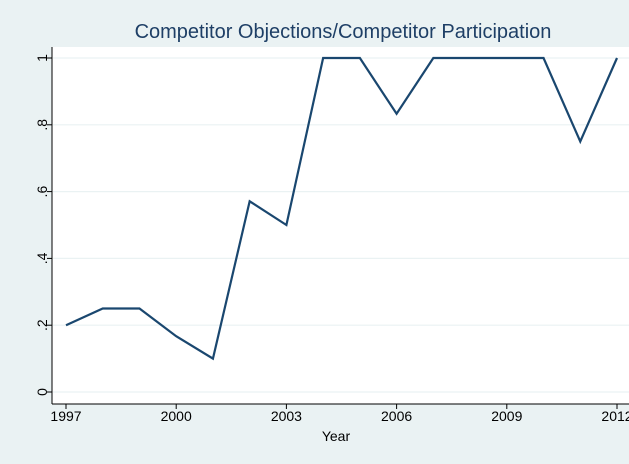 The height and width of the screenshot is (464, 629). What do you see at coordinates (615, 416) in the screenshot?
I see `x-tick-label: 2012` at bounding box center [615, 416].